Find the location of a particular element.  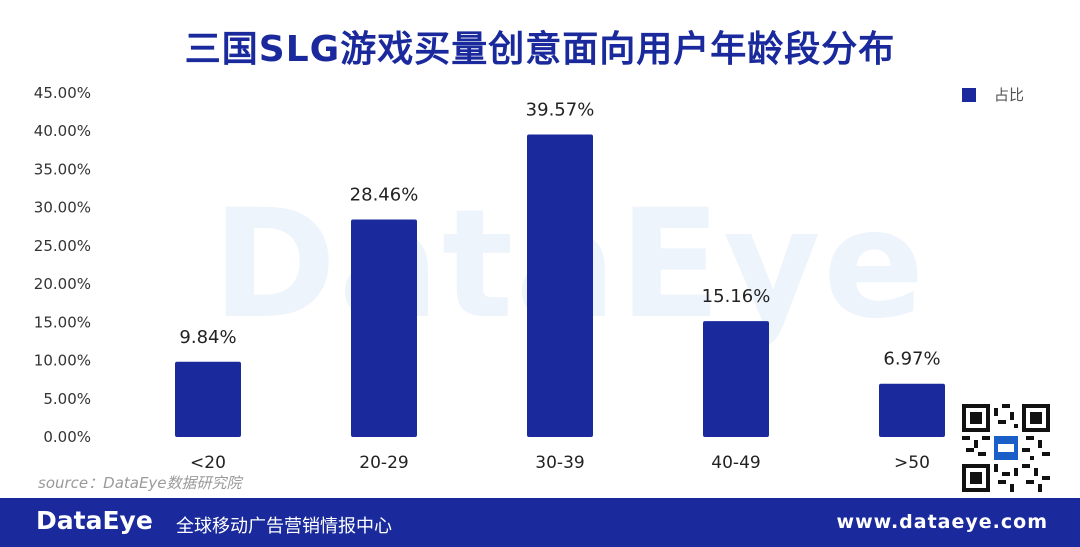

qr-code-icon is located at coordinates (1006, 448).